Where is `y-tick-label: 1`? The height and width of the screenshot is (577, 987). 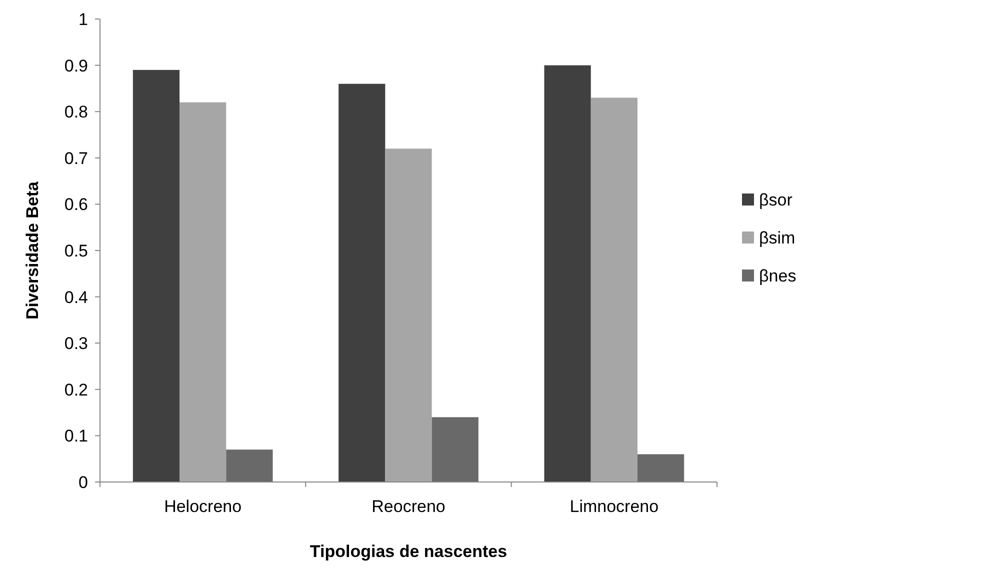
y-tick-label: 1 is located at coordinates (83, 19).